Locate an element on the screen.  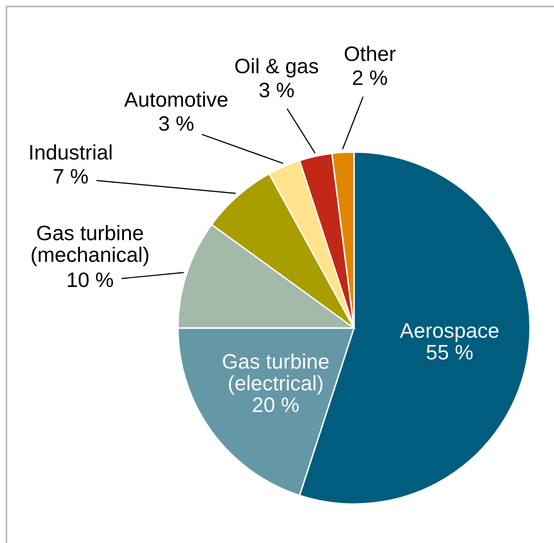
data-label: 10 % is located at coordinates (91, 280).